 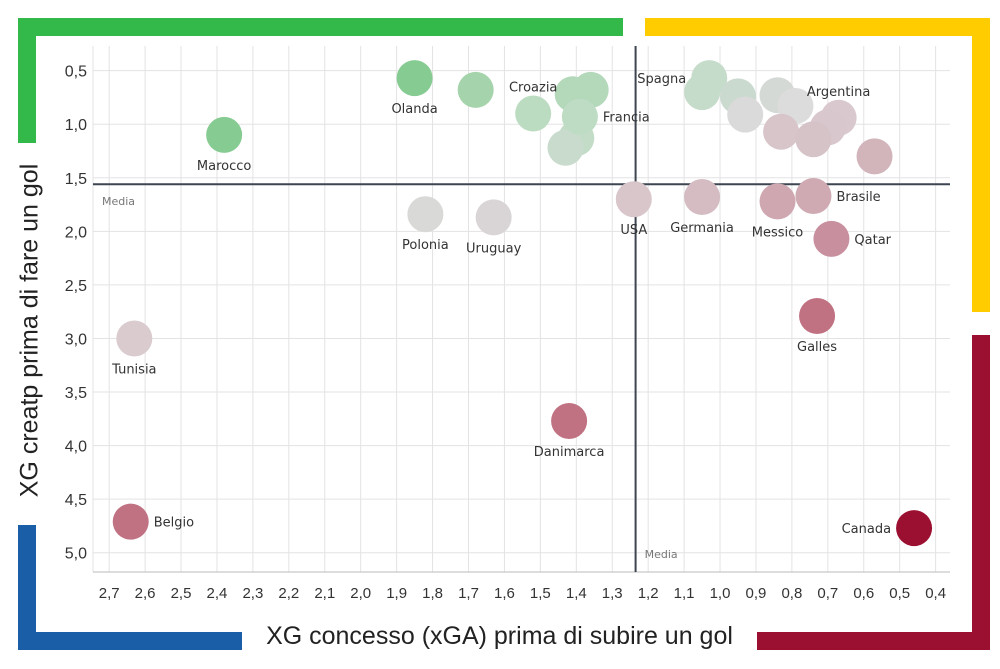 I want to click on y-tick-label: 2,5, so click(x=76, y=286).